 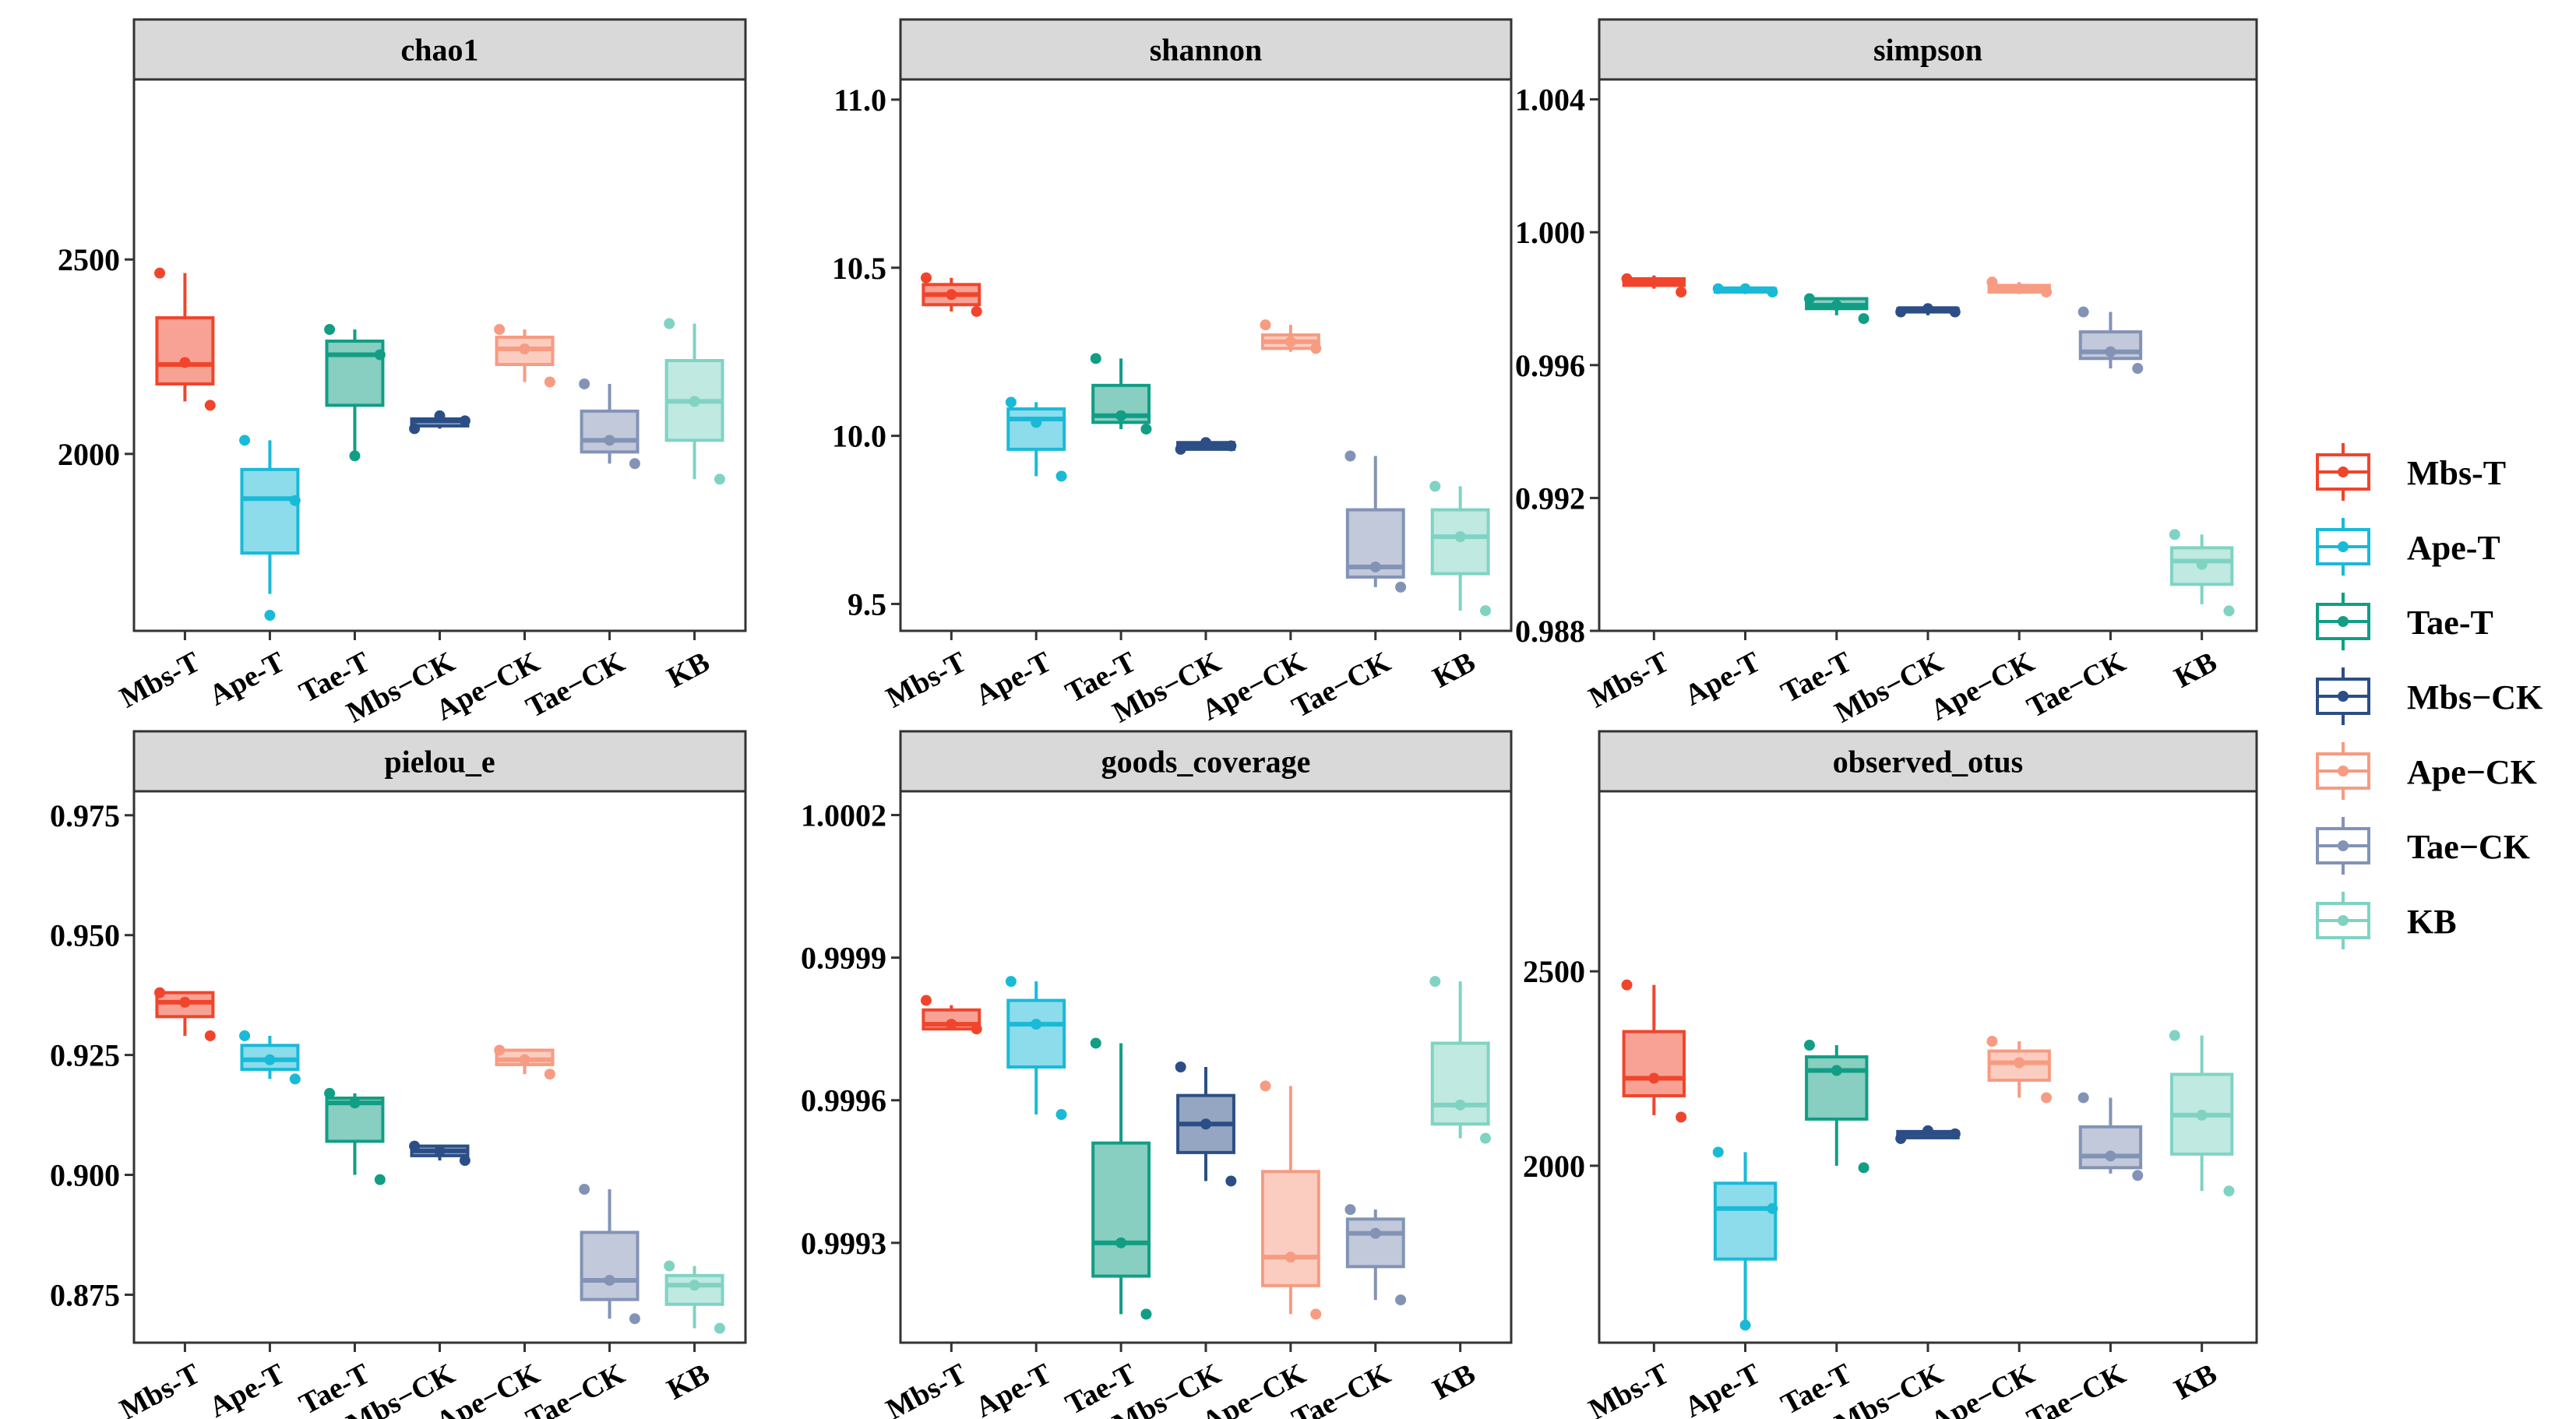 What do you see at coordinates (1928, 762) in the screenshot?
I see `panel-title: observed_otus` at bounding box center [1928, 762].